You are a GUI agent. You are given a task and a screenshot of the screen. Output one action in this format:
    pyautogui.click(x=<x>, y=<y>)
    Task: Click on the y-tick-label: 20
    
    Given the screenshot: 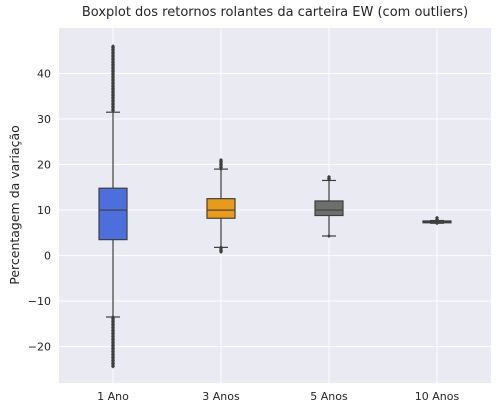 What is the action you would take?
    pyautogui.click(x=44, y=165)
    